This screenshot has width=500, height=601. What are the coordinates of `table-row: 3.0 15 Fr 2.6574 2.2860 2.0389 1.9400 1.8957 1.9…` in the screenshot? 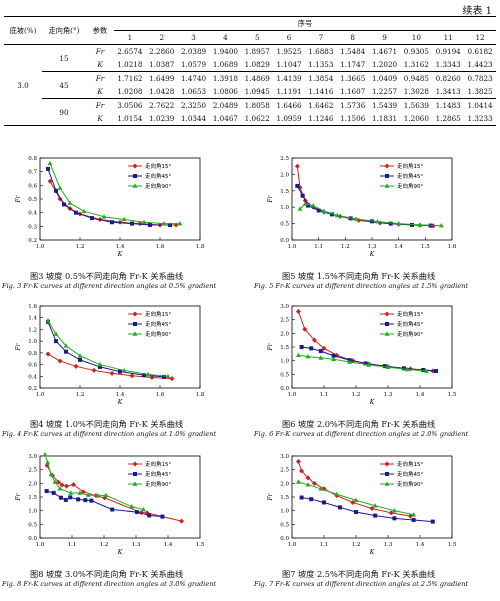 It's located at (250, 85).